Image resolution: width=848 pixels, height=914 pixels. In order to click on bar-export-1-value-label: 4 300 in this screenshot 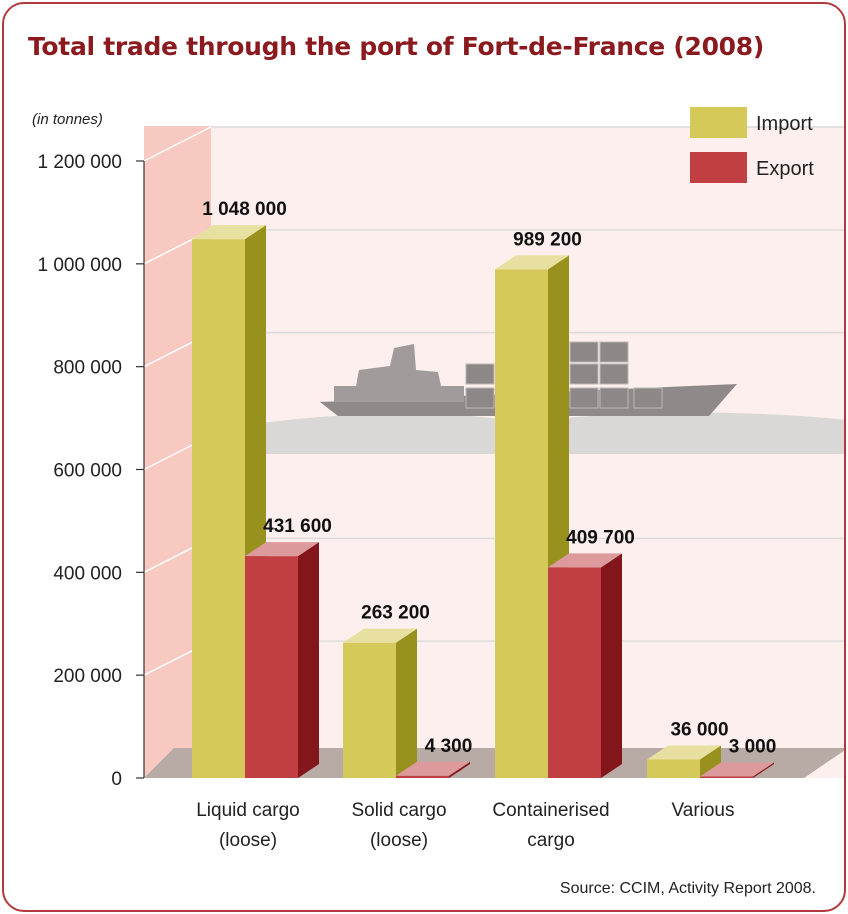, I will do `click(449, 746)`.